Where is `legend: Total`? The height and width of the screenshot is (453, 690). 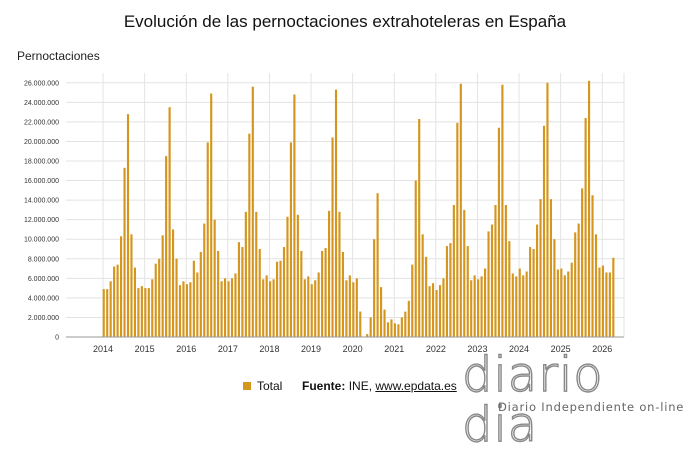 legend: Total is located at coordinates (262, 386).